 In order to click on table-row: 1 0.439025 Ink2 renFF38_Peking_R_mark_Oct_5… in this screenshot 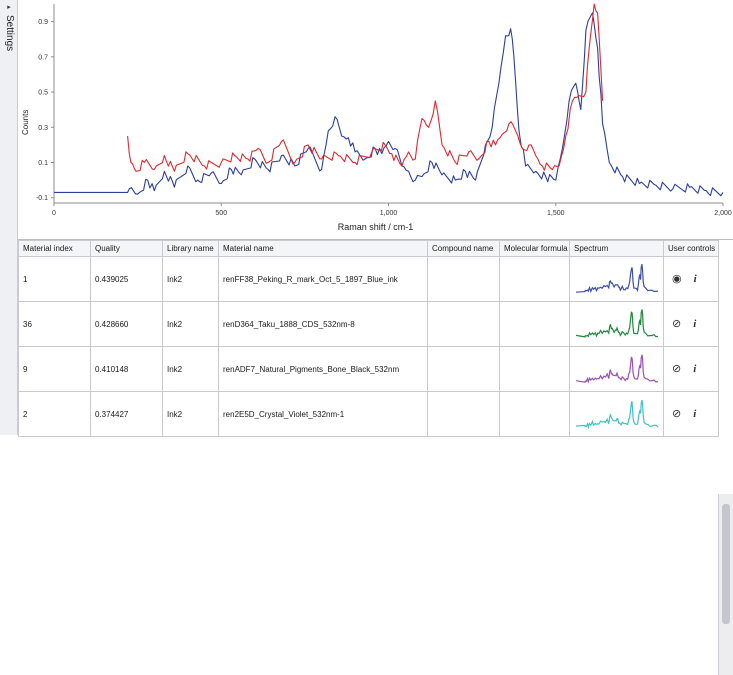, I will do `click(368, 279)`.